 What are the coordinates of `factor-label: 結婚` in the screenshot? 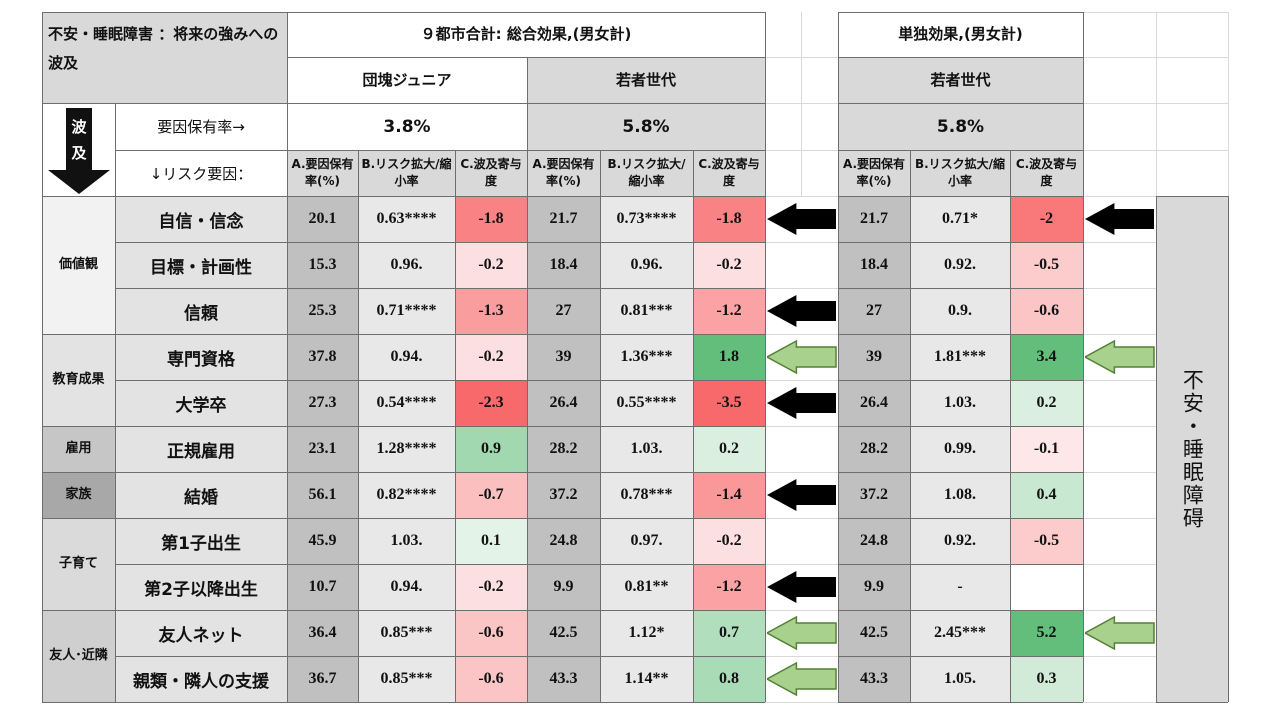 It's located at (201, 495).